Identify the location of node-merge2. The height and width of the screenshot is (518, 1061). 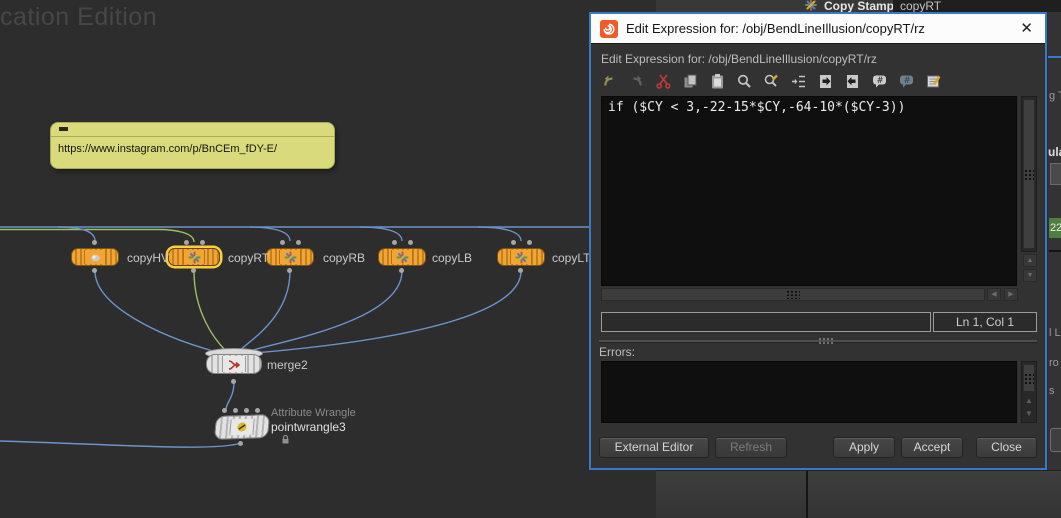
(234, 364).